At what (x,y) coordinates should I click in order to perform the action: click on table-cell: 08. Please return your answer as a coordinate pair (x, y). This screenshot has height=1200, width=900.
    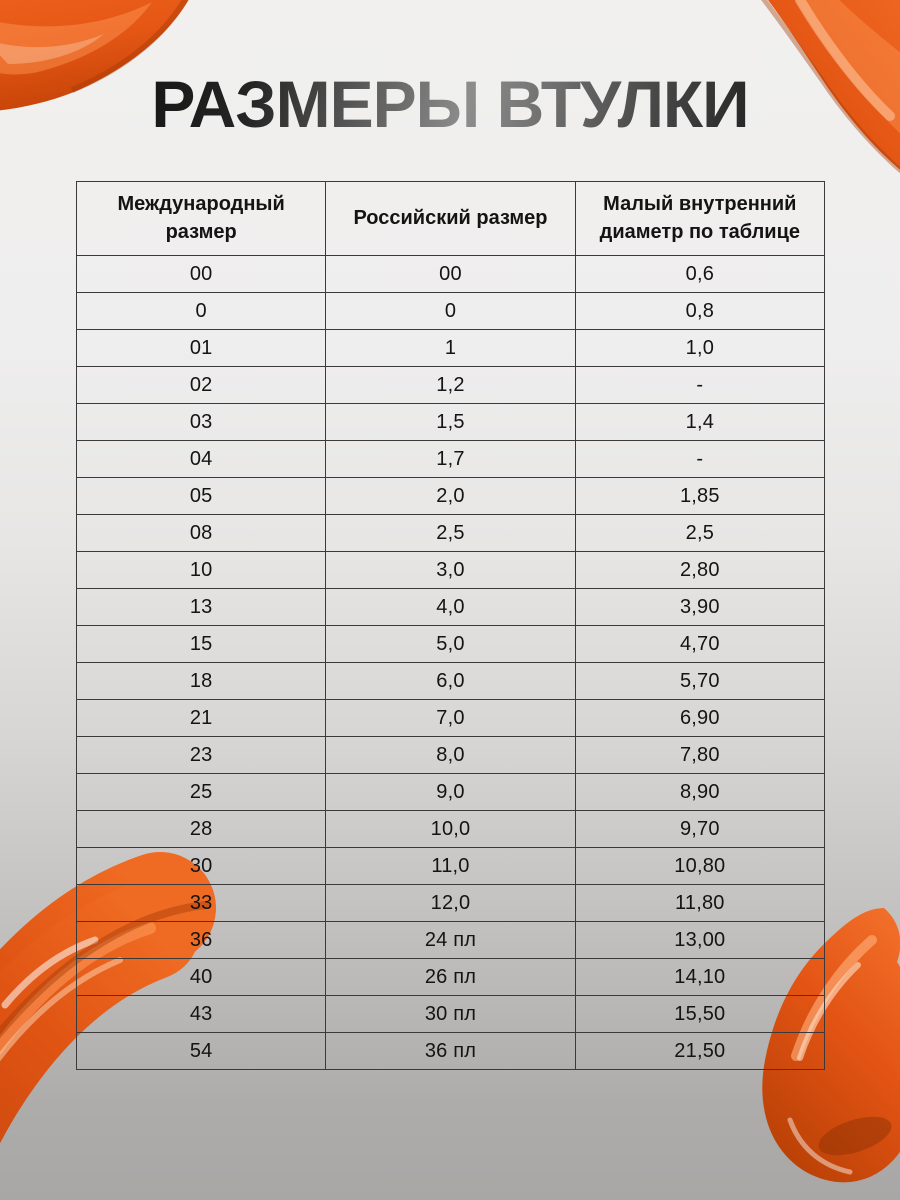
    Looking at the image, I should click on (201, 533).